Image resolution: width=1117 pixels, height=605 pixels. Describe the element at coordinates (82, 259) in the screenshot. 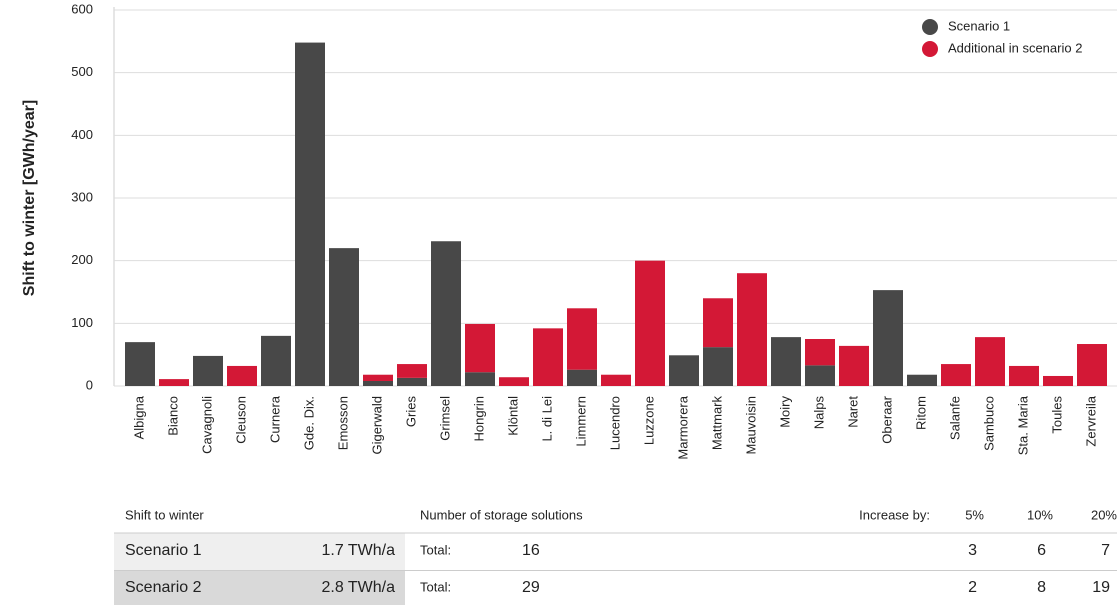

I see `y-tick-label: 200` at that location.